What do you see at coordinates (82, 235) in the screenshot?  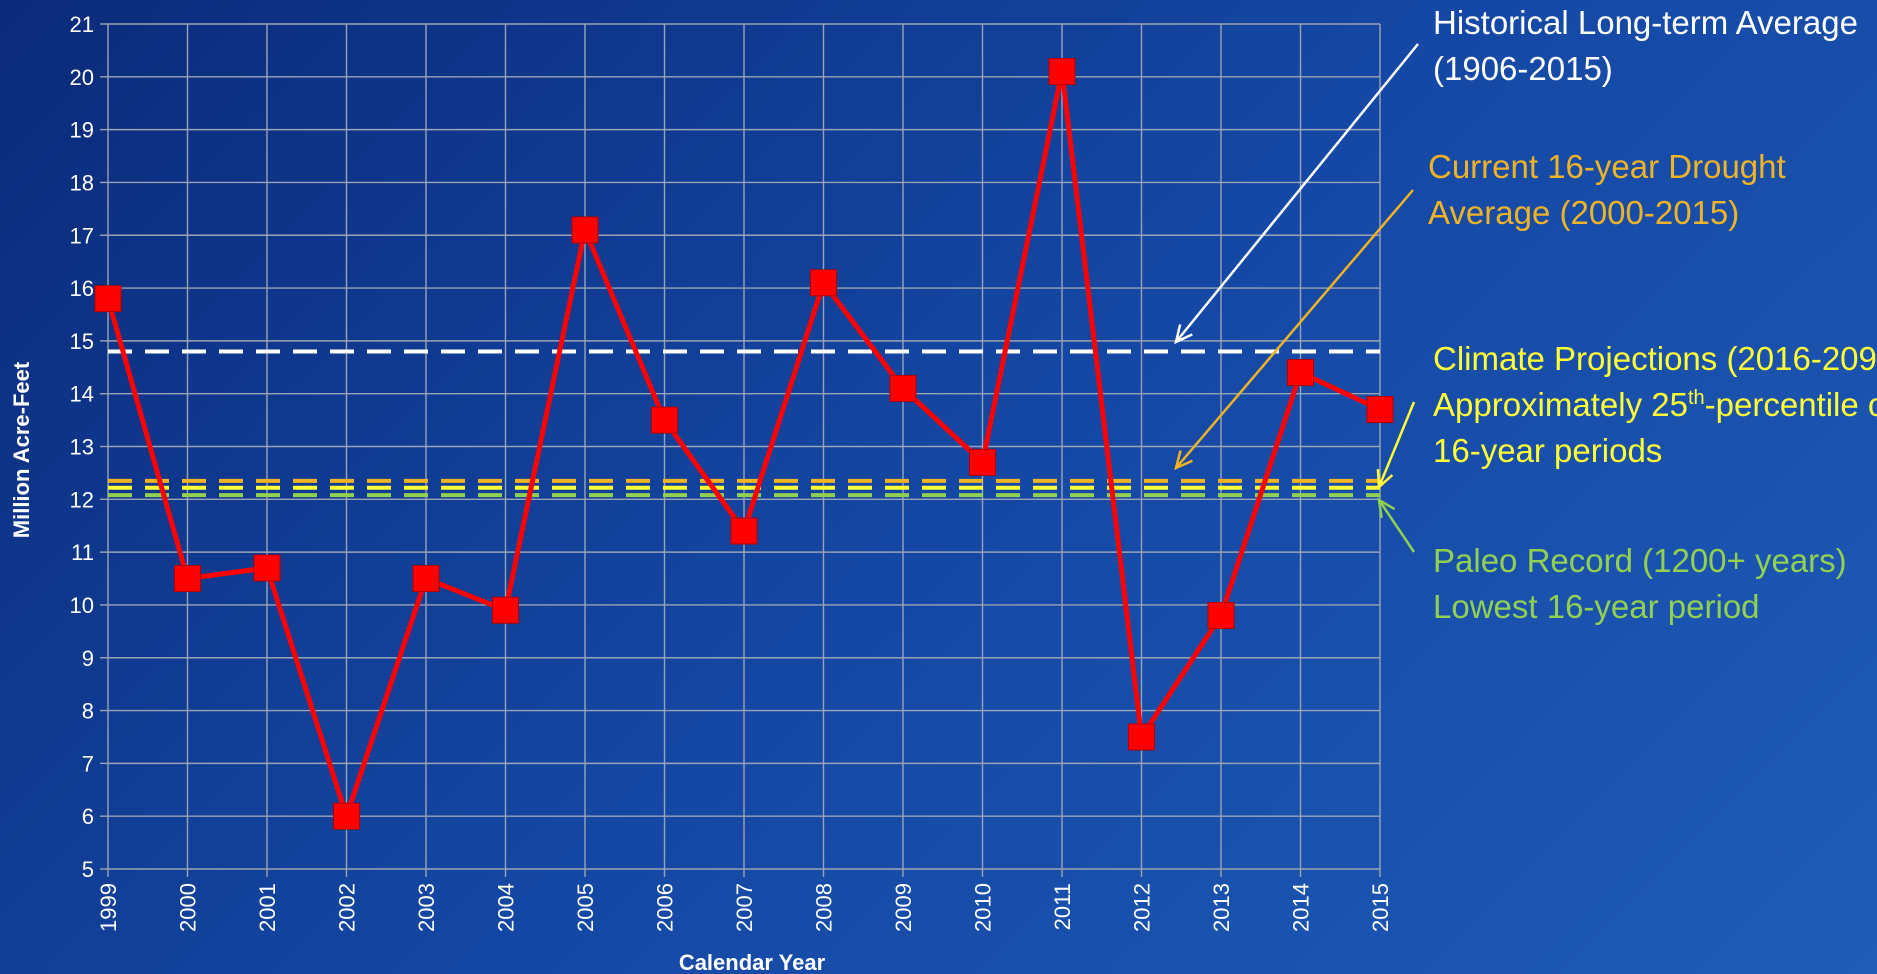 I see `y-tick-label: 17` at bounding box center [82, 235].